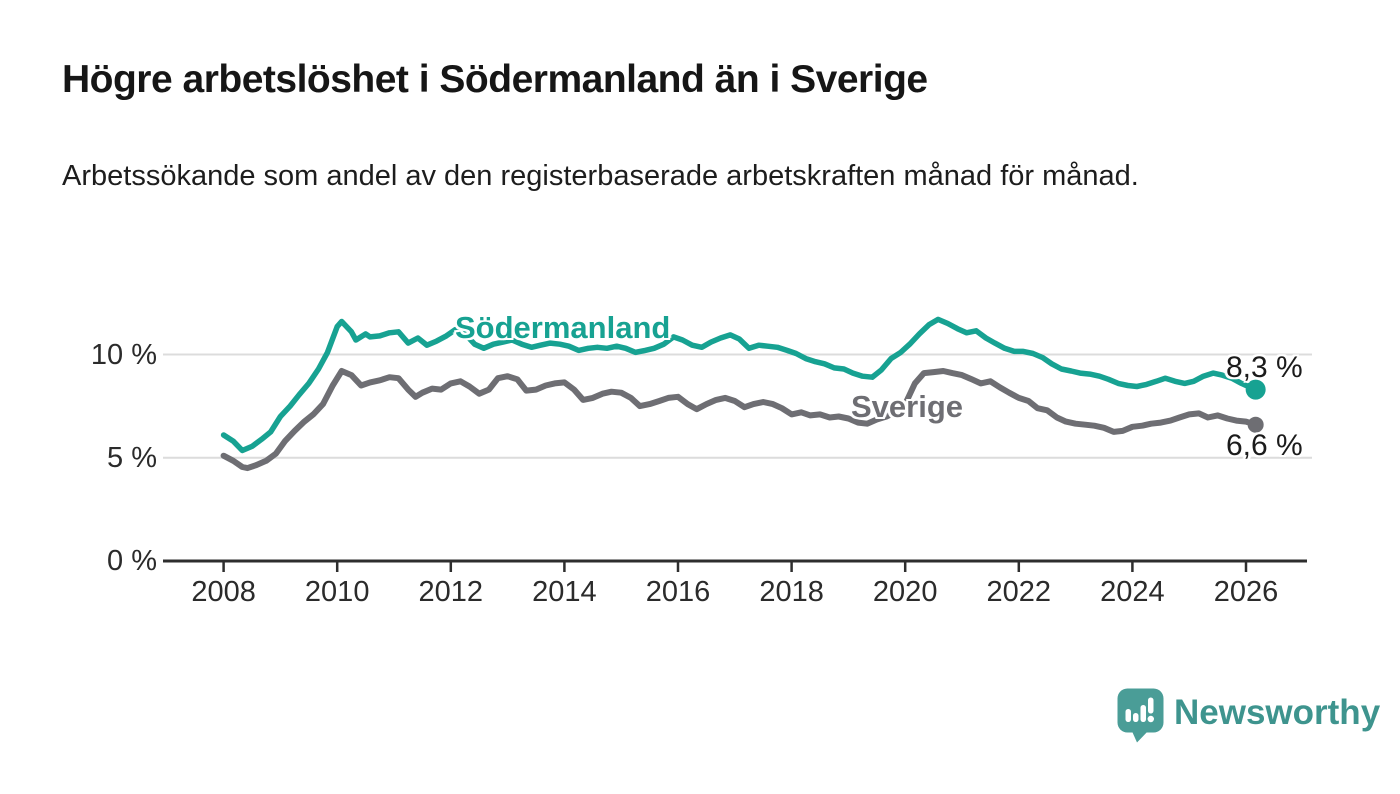  Describe the element at coordinates (132, 561) in the screenshot. I see `y-axis-tick-label: 0 %` at that location.